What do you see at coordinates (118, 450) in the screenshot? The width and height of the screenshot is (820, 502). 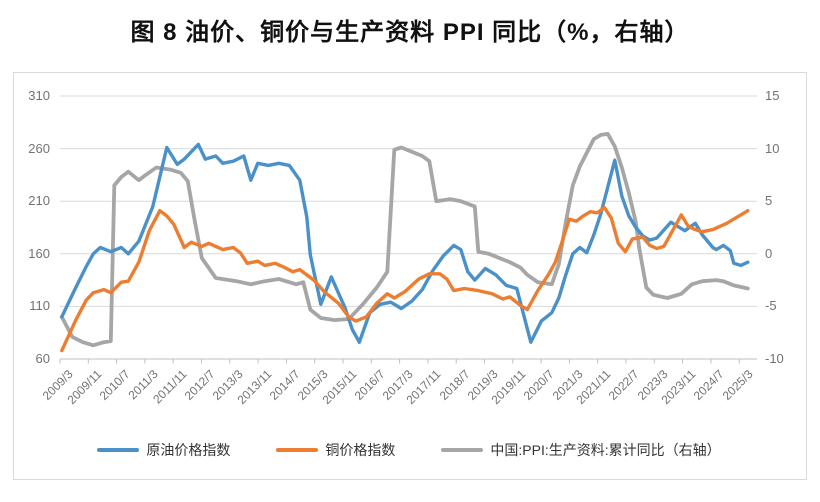 I see `oil-line-swatch` at bounding box center [118, 450].